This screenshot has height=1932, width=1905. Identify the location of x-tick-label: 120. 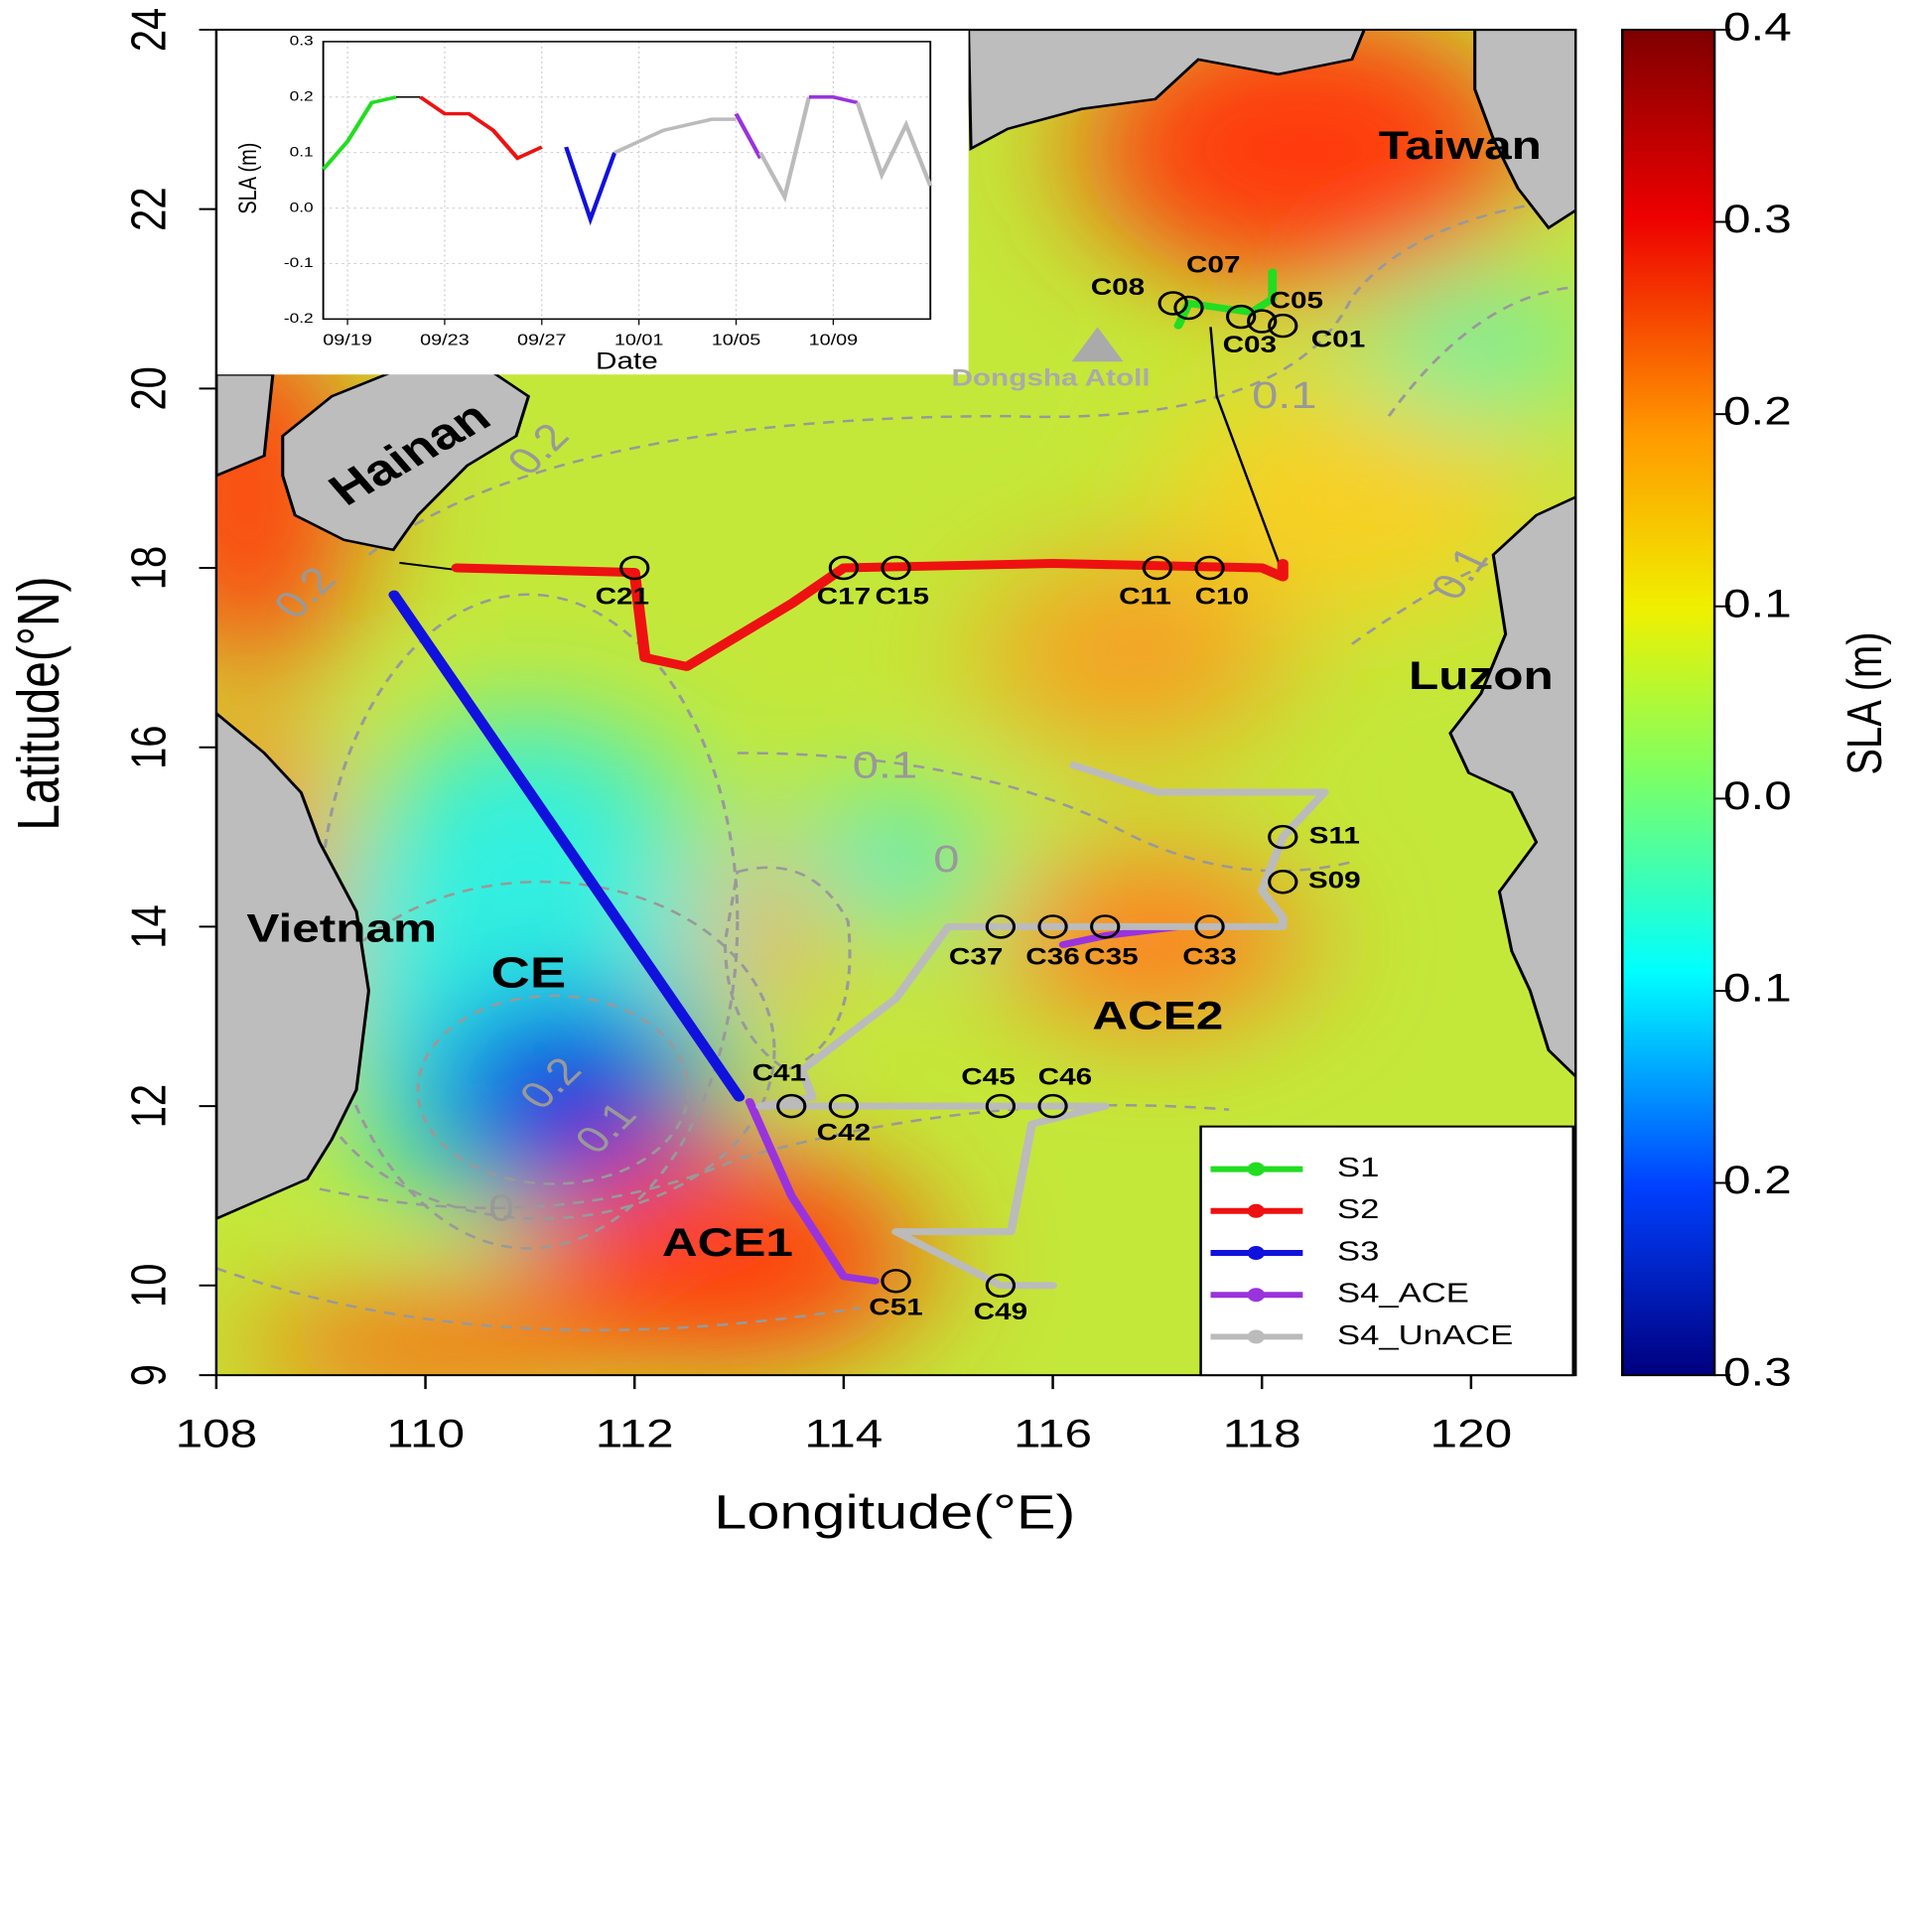
(1471, 1433).